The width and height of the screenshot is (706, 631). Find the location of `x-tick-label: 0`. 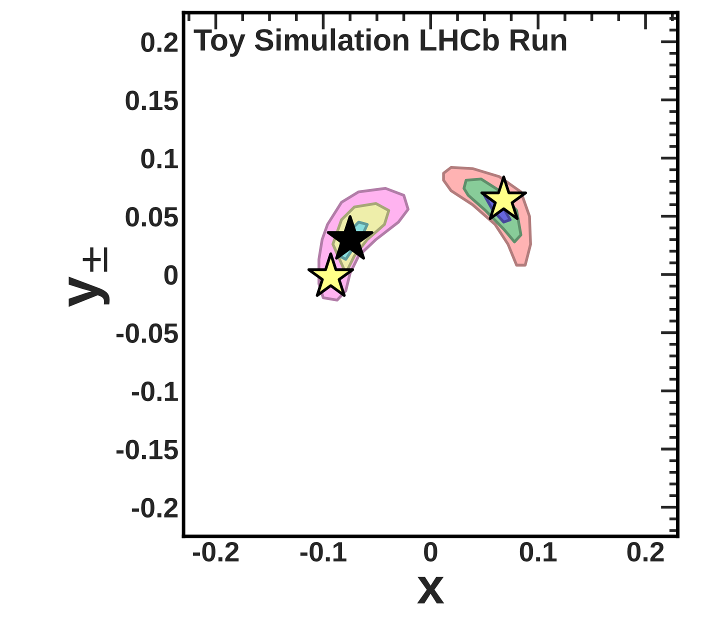

x-tick-label: 0 is located at coordinates (431, 552).